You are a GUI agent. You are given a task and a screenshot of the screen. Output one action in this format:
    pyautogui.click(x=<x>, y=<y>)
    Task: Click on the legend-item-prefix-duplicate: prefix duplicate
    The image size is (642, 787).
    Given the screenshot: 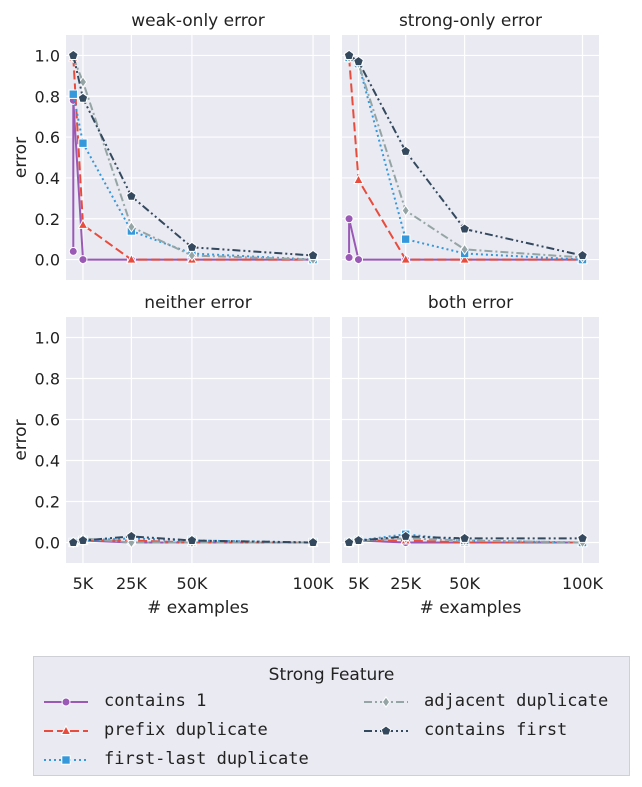 What is the action you would take?
    pyautogui.click(x=182, y=731)
    